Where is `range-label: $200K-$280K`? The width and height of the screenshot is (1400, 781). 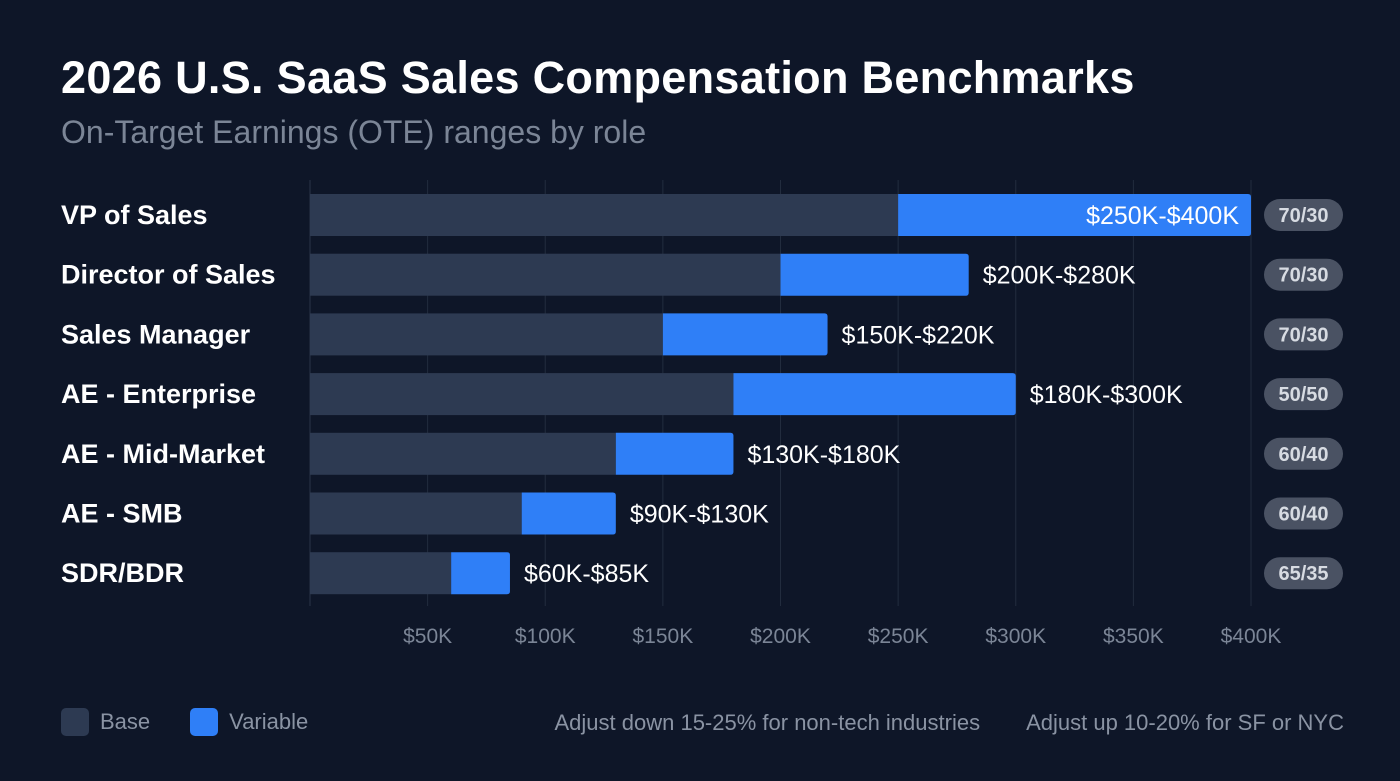 range-label: $200K-$280K is located at coordinates (1059, 276).